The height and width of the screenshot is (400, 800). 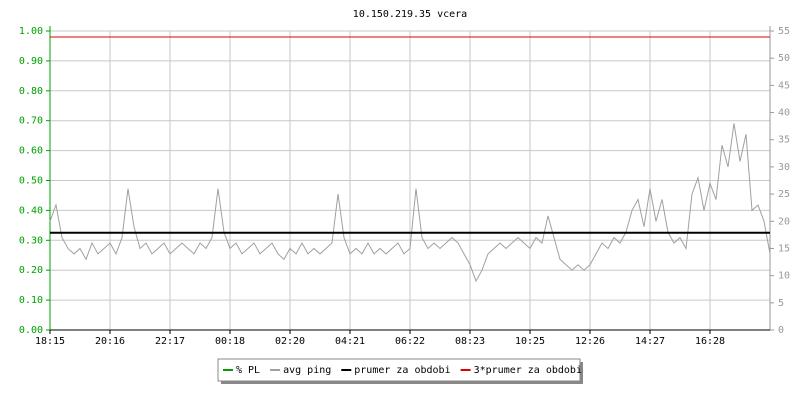 I want to click on y2-tick-label: 0, so click(x=781, y=330).